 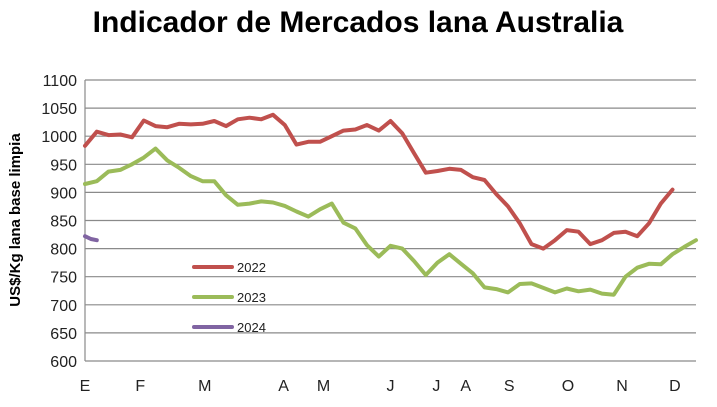 I want to click on chart-title: Indicador de Mercados lana Australia, so click(x=358, y=22).